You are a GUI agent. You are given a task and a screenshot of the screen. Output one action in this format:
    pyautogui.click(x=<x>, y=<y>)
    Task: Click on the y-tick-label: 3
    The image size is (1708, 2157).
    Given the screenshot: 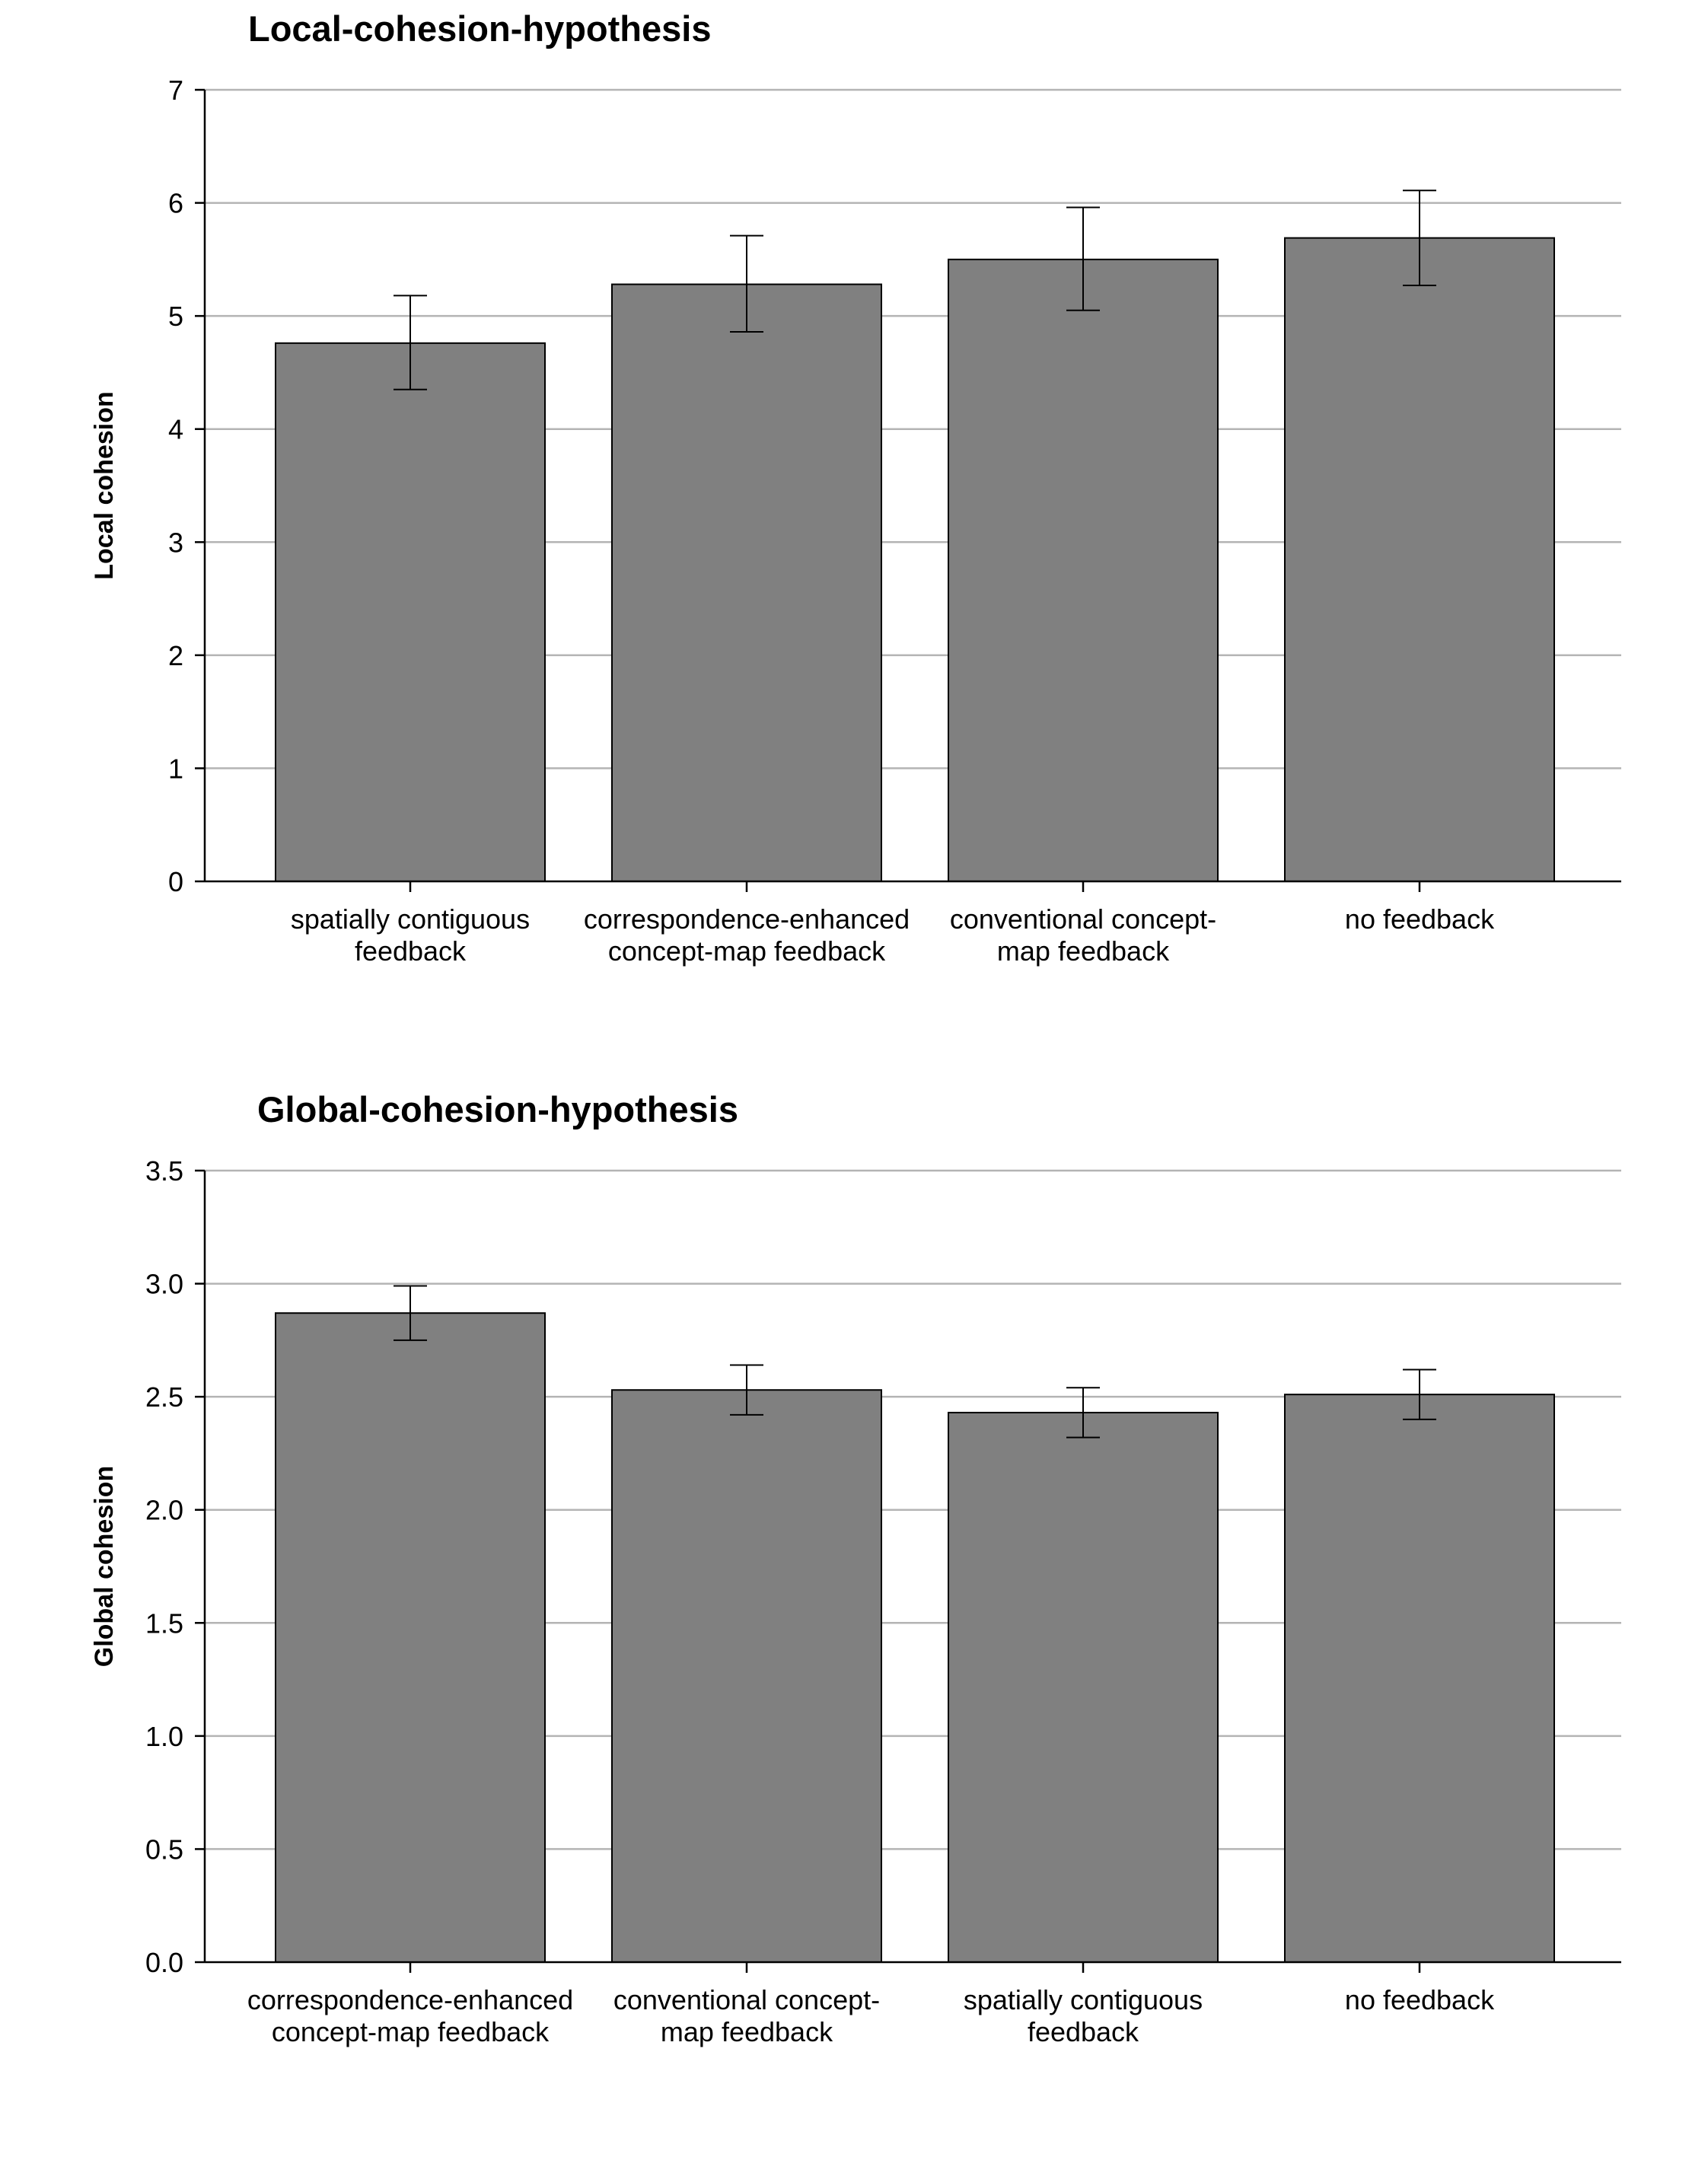 What is the action you would take?
    pyautogui.click(x=175, y=542)
    